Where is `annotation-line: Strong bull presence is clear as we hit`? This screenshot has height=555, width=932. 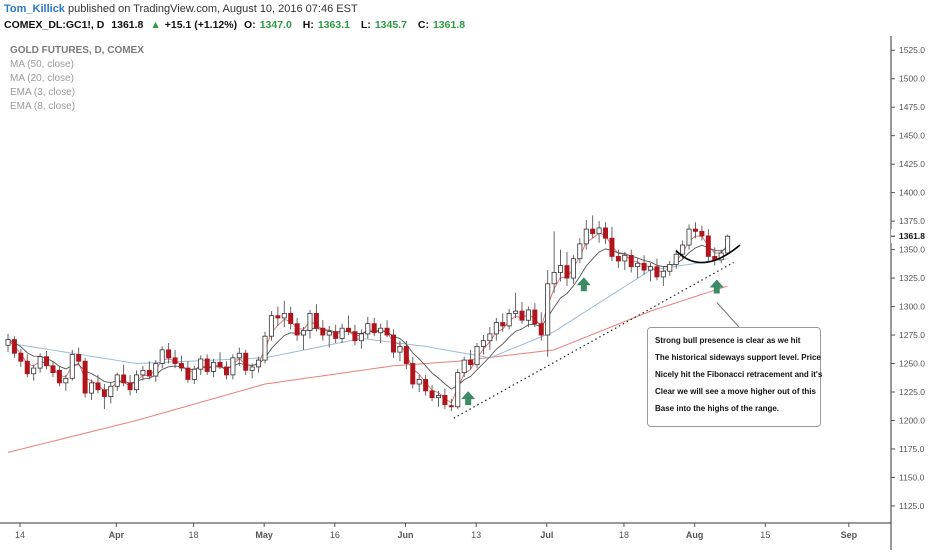
annotation-line: Strong bull presence is clear as we hit is located at coordinates (728, 340).